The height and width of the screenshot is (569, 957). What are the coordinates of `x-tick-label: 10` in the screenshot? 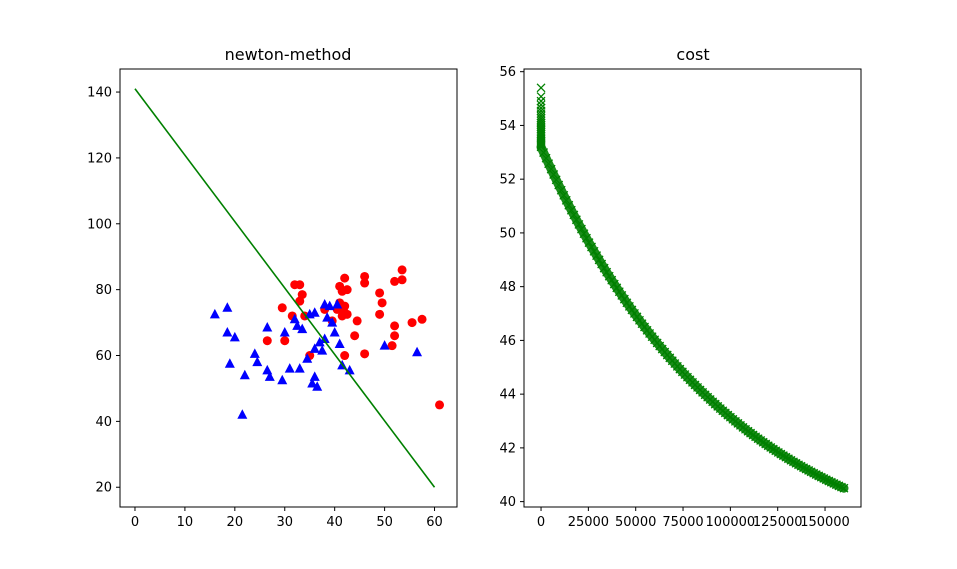 It's located at (185, 522).